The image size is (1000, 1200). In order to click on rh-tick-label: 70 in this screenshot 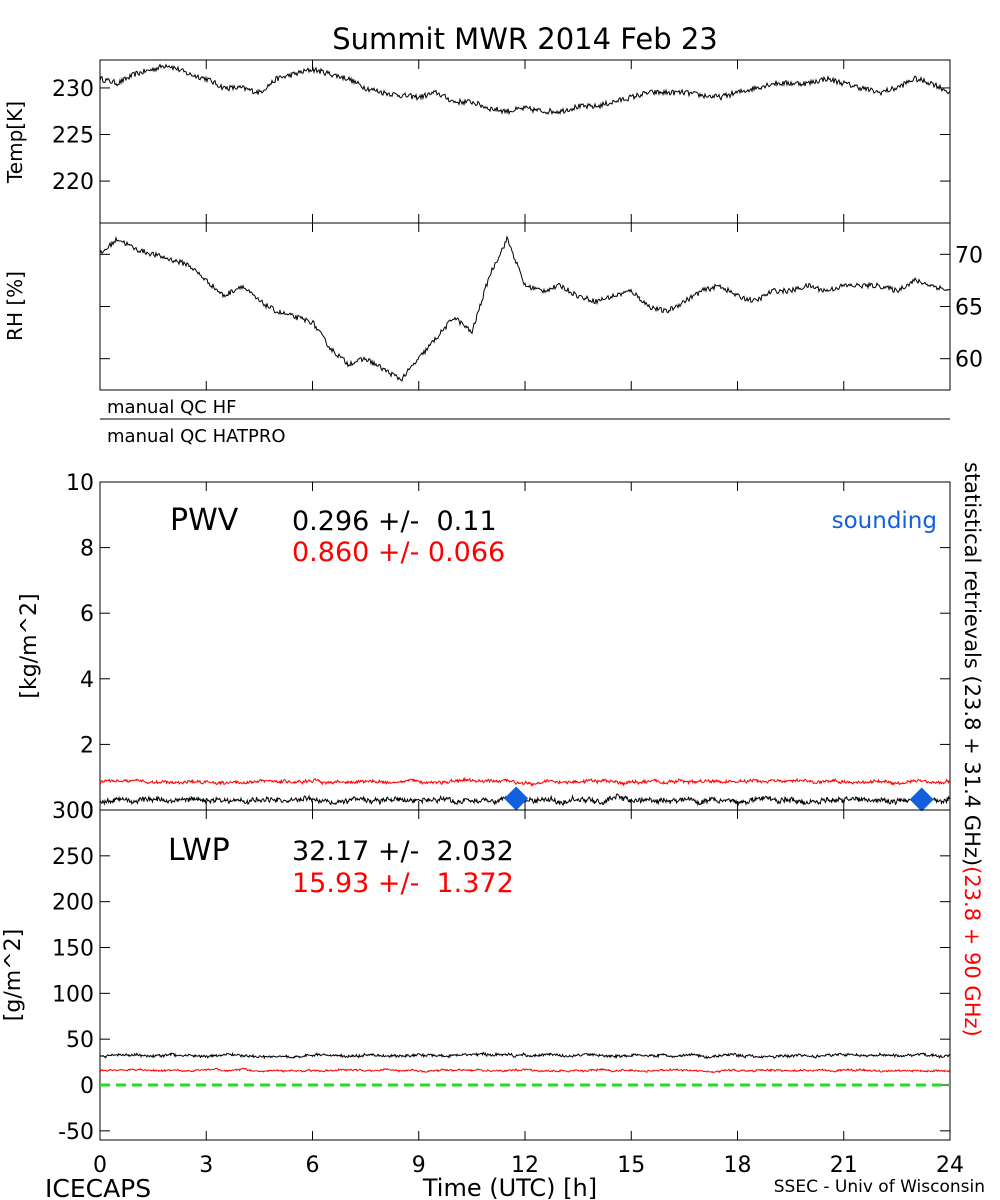, I will do `click(969, 255)`.